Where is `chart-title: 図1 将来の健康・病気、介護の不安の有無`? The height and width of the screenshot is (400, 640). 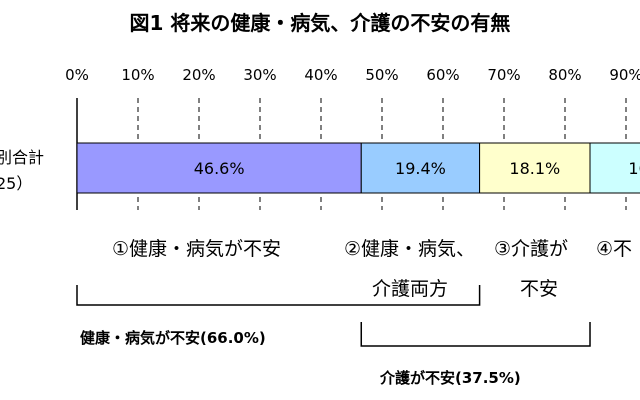
chart-title: 図1 将来の健康・病気、介護の不安の有無 is located at coordinates (320, 23).